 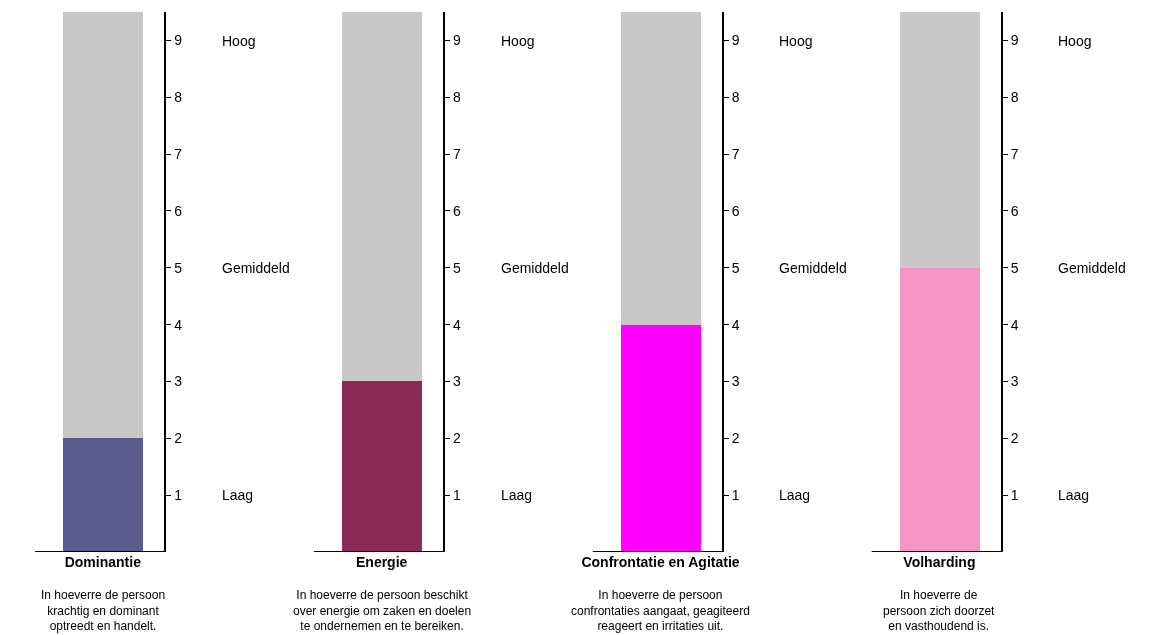 I want to click on x-tick-label: Confrontatie en Agitatie, so click(x=660, y=562).